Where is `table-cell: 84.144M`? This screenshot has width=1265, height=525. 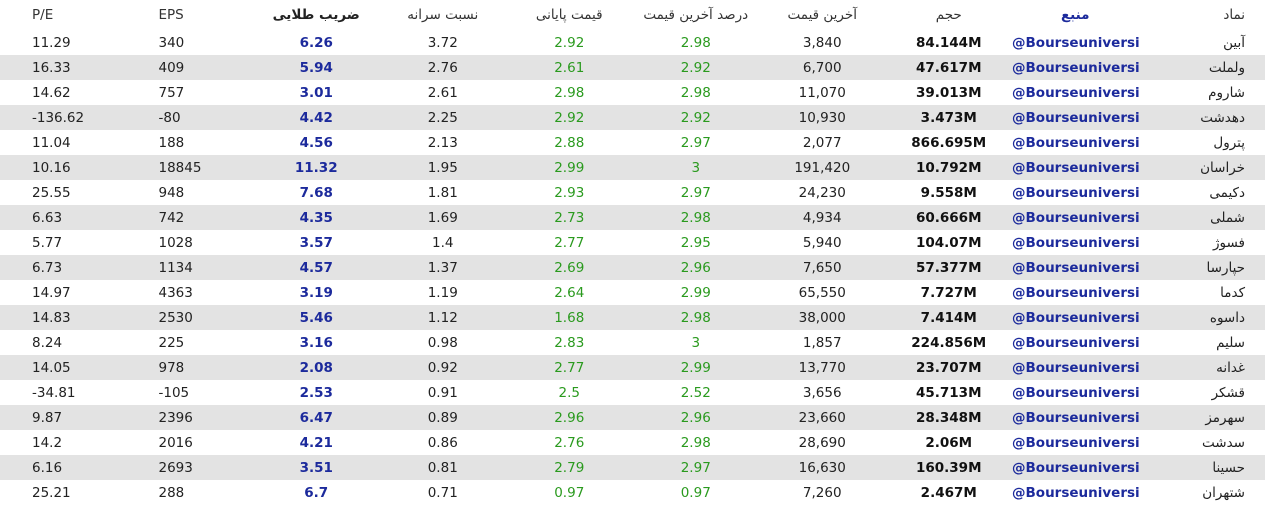 table-cell: 84.144M is located at coordinates (948, 42).